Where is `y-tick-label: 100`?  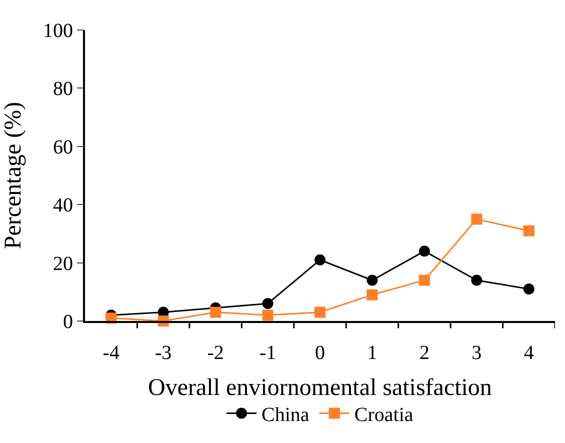 y-tick-label: 100 is located at coordinates (58, 31).